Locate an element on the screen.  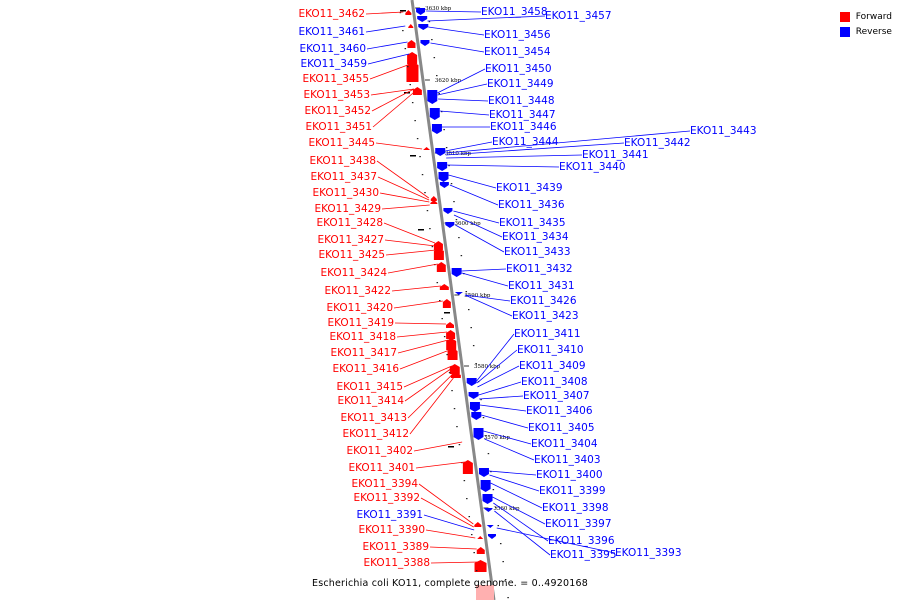
forward-label: EKO11_3418 is located at coordinates (362, 337).